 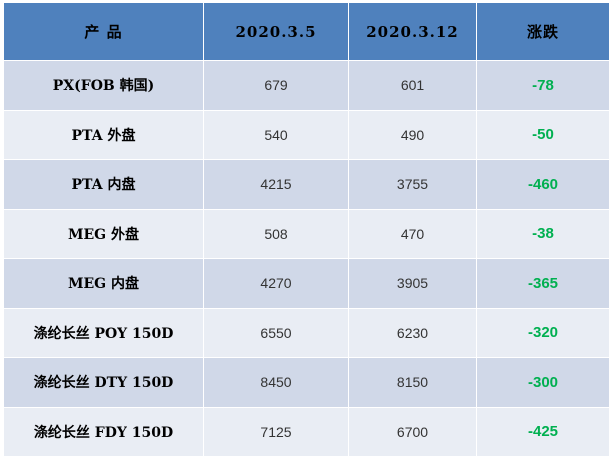 I want to click on product-cell: MEG 外盘, so click(x=103, y=233).